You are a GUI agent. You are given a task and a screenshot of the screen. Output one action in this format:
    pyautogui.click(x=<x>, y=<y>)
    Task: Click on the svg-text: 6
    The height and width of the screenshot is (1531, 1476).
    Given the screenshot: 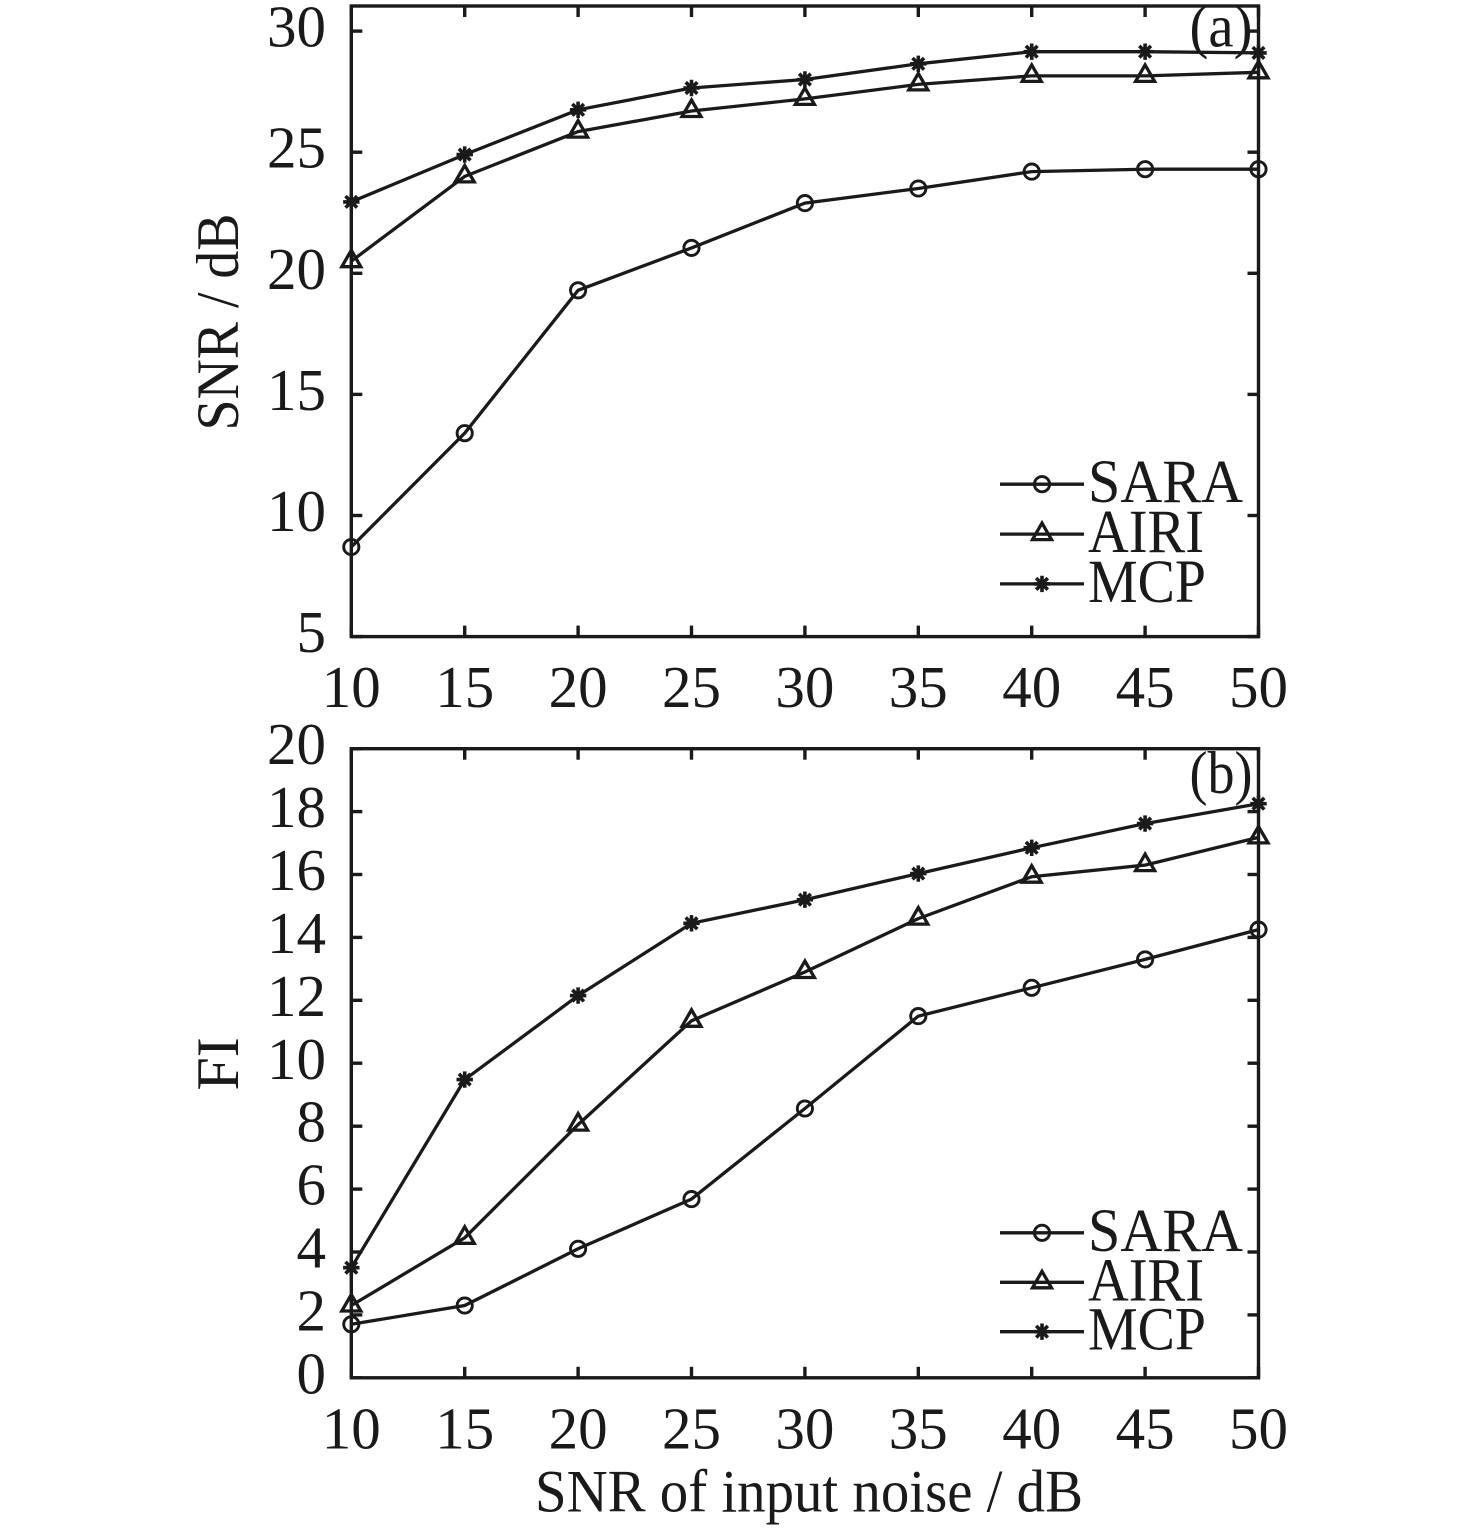 What is the action you would take?
    pyautogui.click(x=312, y=1185)
    